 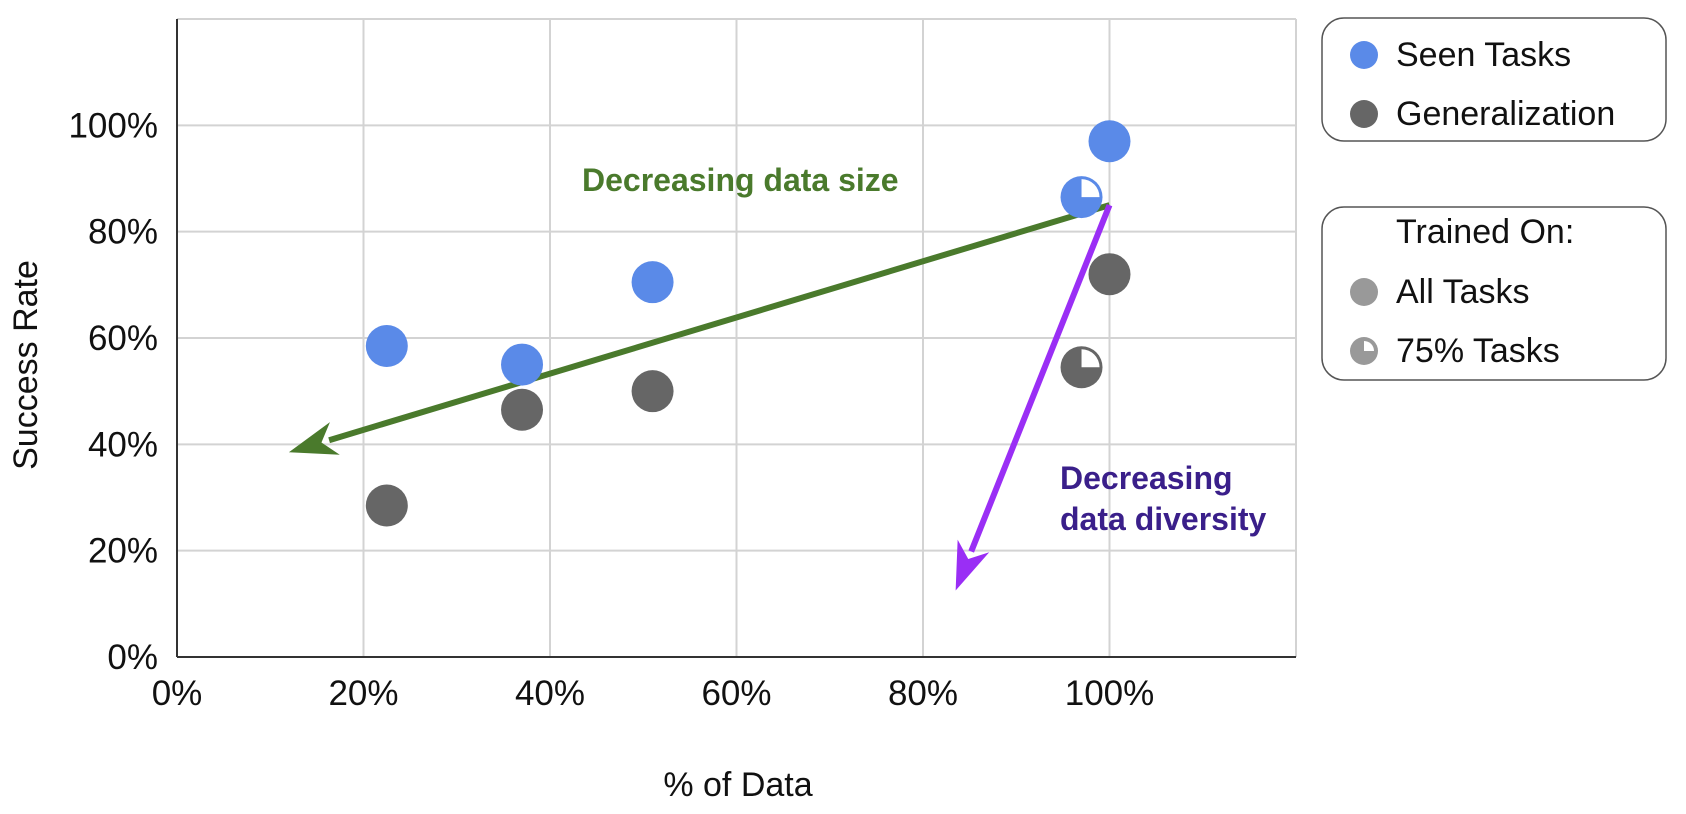 I want to click on arrow-data-diversity-head, so click(x=972, y=565).